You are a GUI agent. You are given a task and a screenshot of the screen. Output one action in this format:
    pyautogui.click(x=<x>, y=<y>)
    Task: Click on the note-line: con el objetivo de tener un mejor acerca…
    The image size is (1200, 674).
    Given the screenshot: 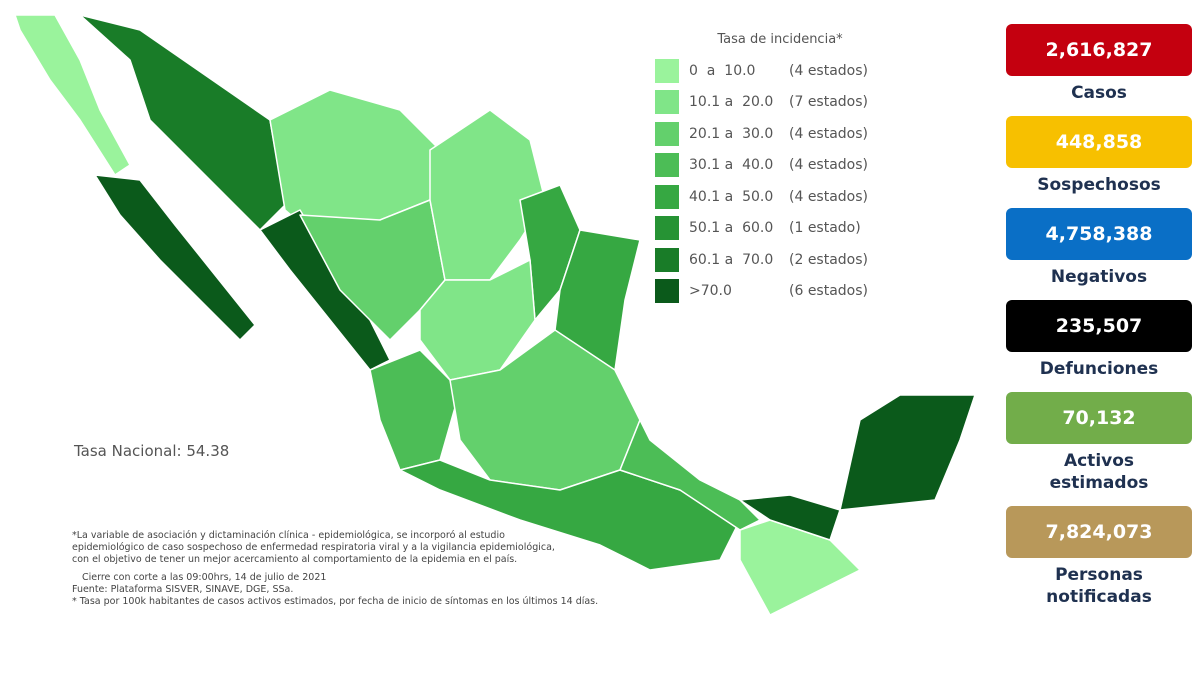 What is the action you would take?
    pyautogui.click(x=295, y=559)
    